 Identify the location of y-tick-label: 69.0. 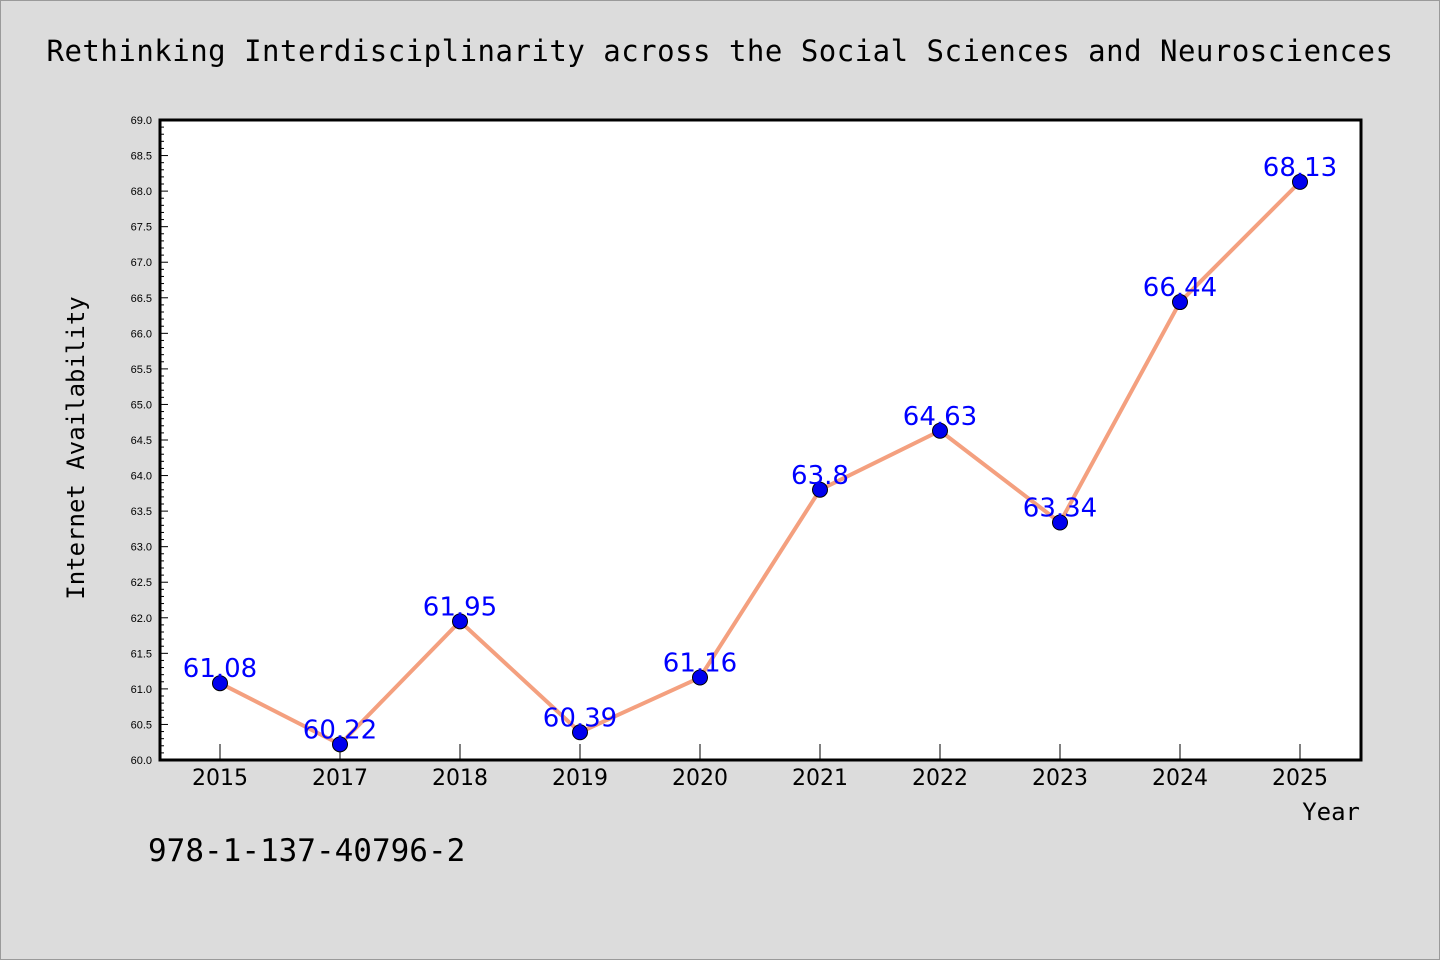
(141, 121).